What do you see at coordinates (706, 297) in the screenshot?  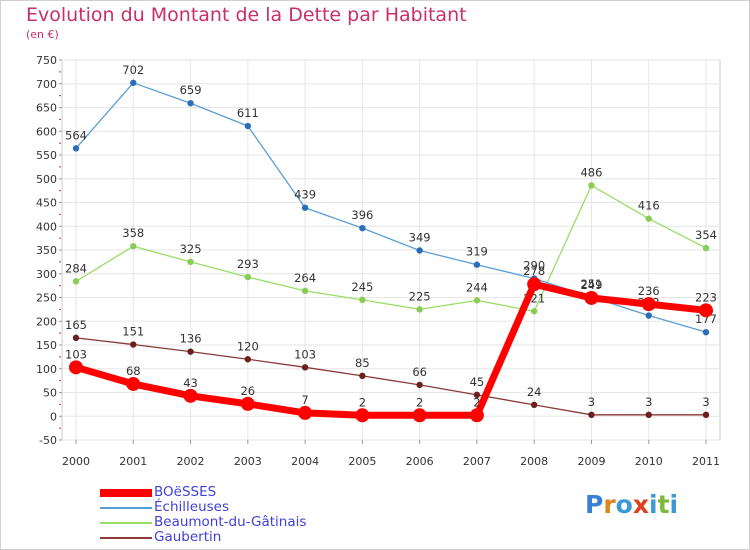 I see `data-label: 223` at bounding box center [706, 297].